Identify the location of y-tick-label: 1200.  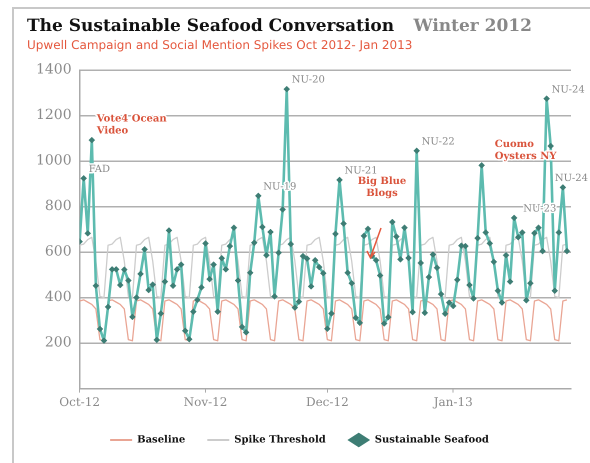
(54, 115).